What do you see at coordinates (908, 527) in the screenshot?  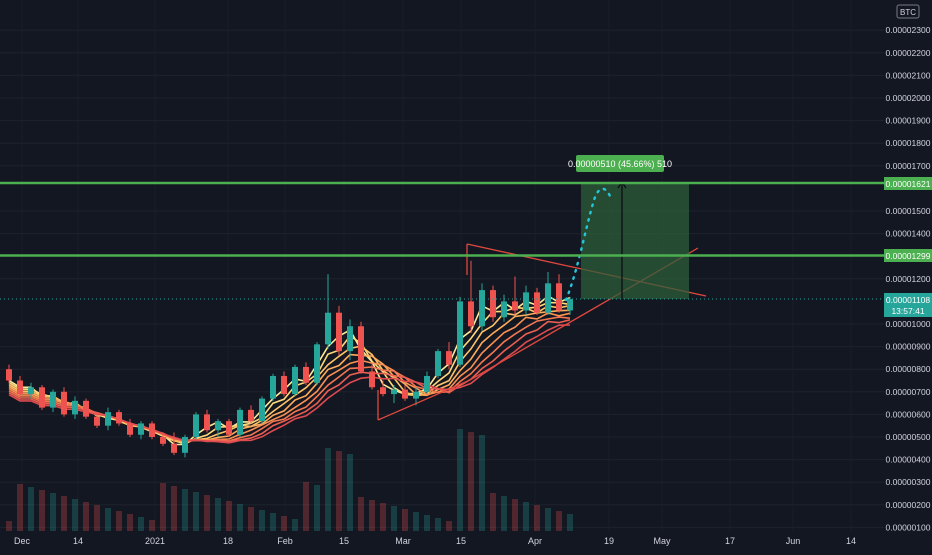 I see `price-tick-label: 0.00000100` at bounding box center [908, 527].